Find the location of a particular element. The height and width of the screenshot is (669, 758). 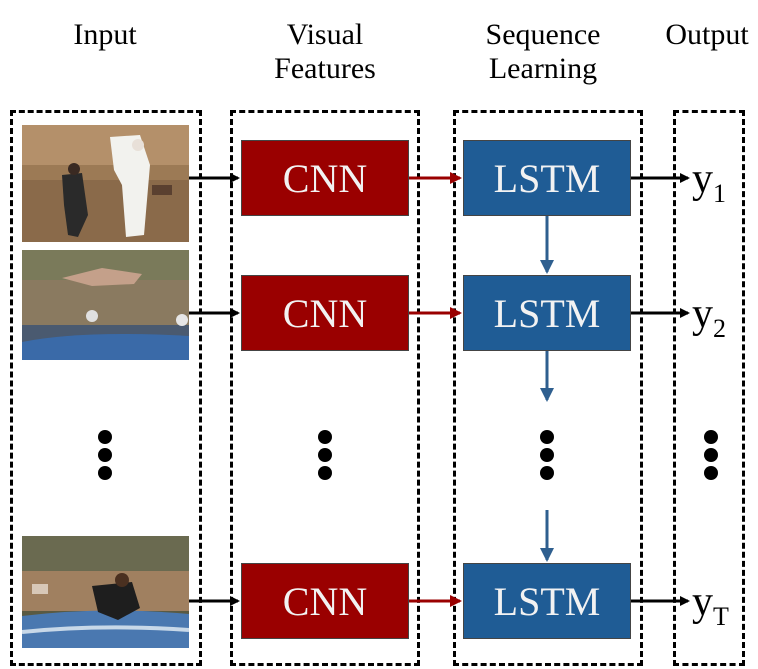

lstm-node-1: LSTM is located at coordinates (547, 178).